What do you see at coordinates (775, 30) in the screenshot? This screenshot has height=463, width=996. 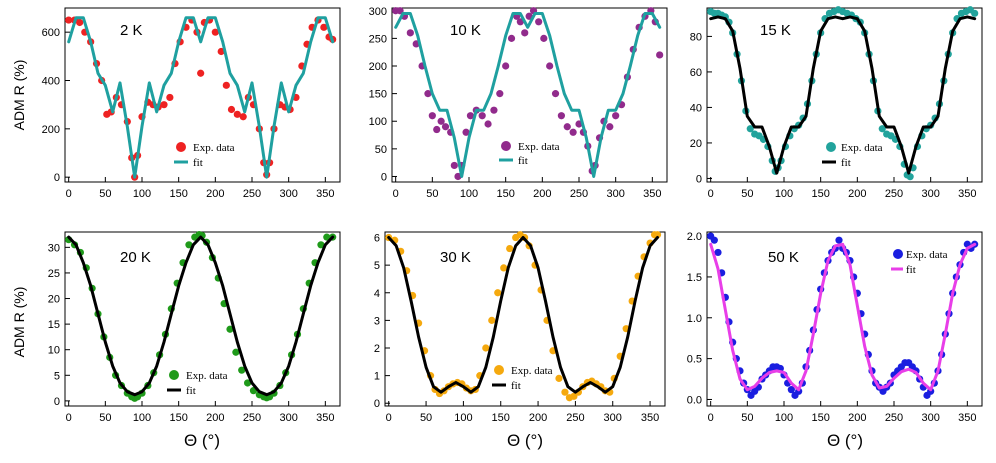 I see `temperature-label: 15 K` at bounding box center [775, 30].